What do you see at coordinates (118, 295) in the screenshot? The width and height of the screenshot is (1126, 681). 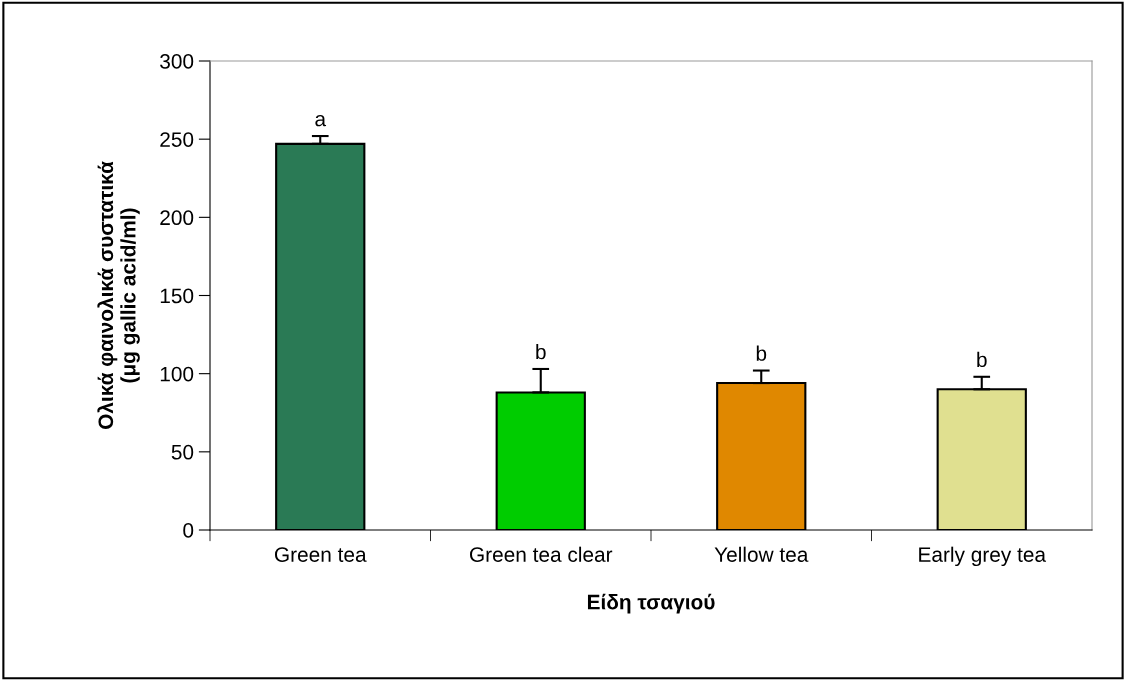 I see `y-axis-title: Ολικά φαινολικά συστατικά (μg gallic acid/ml)` at bounding box center [118, 295].